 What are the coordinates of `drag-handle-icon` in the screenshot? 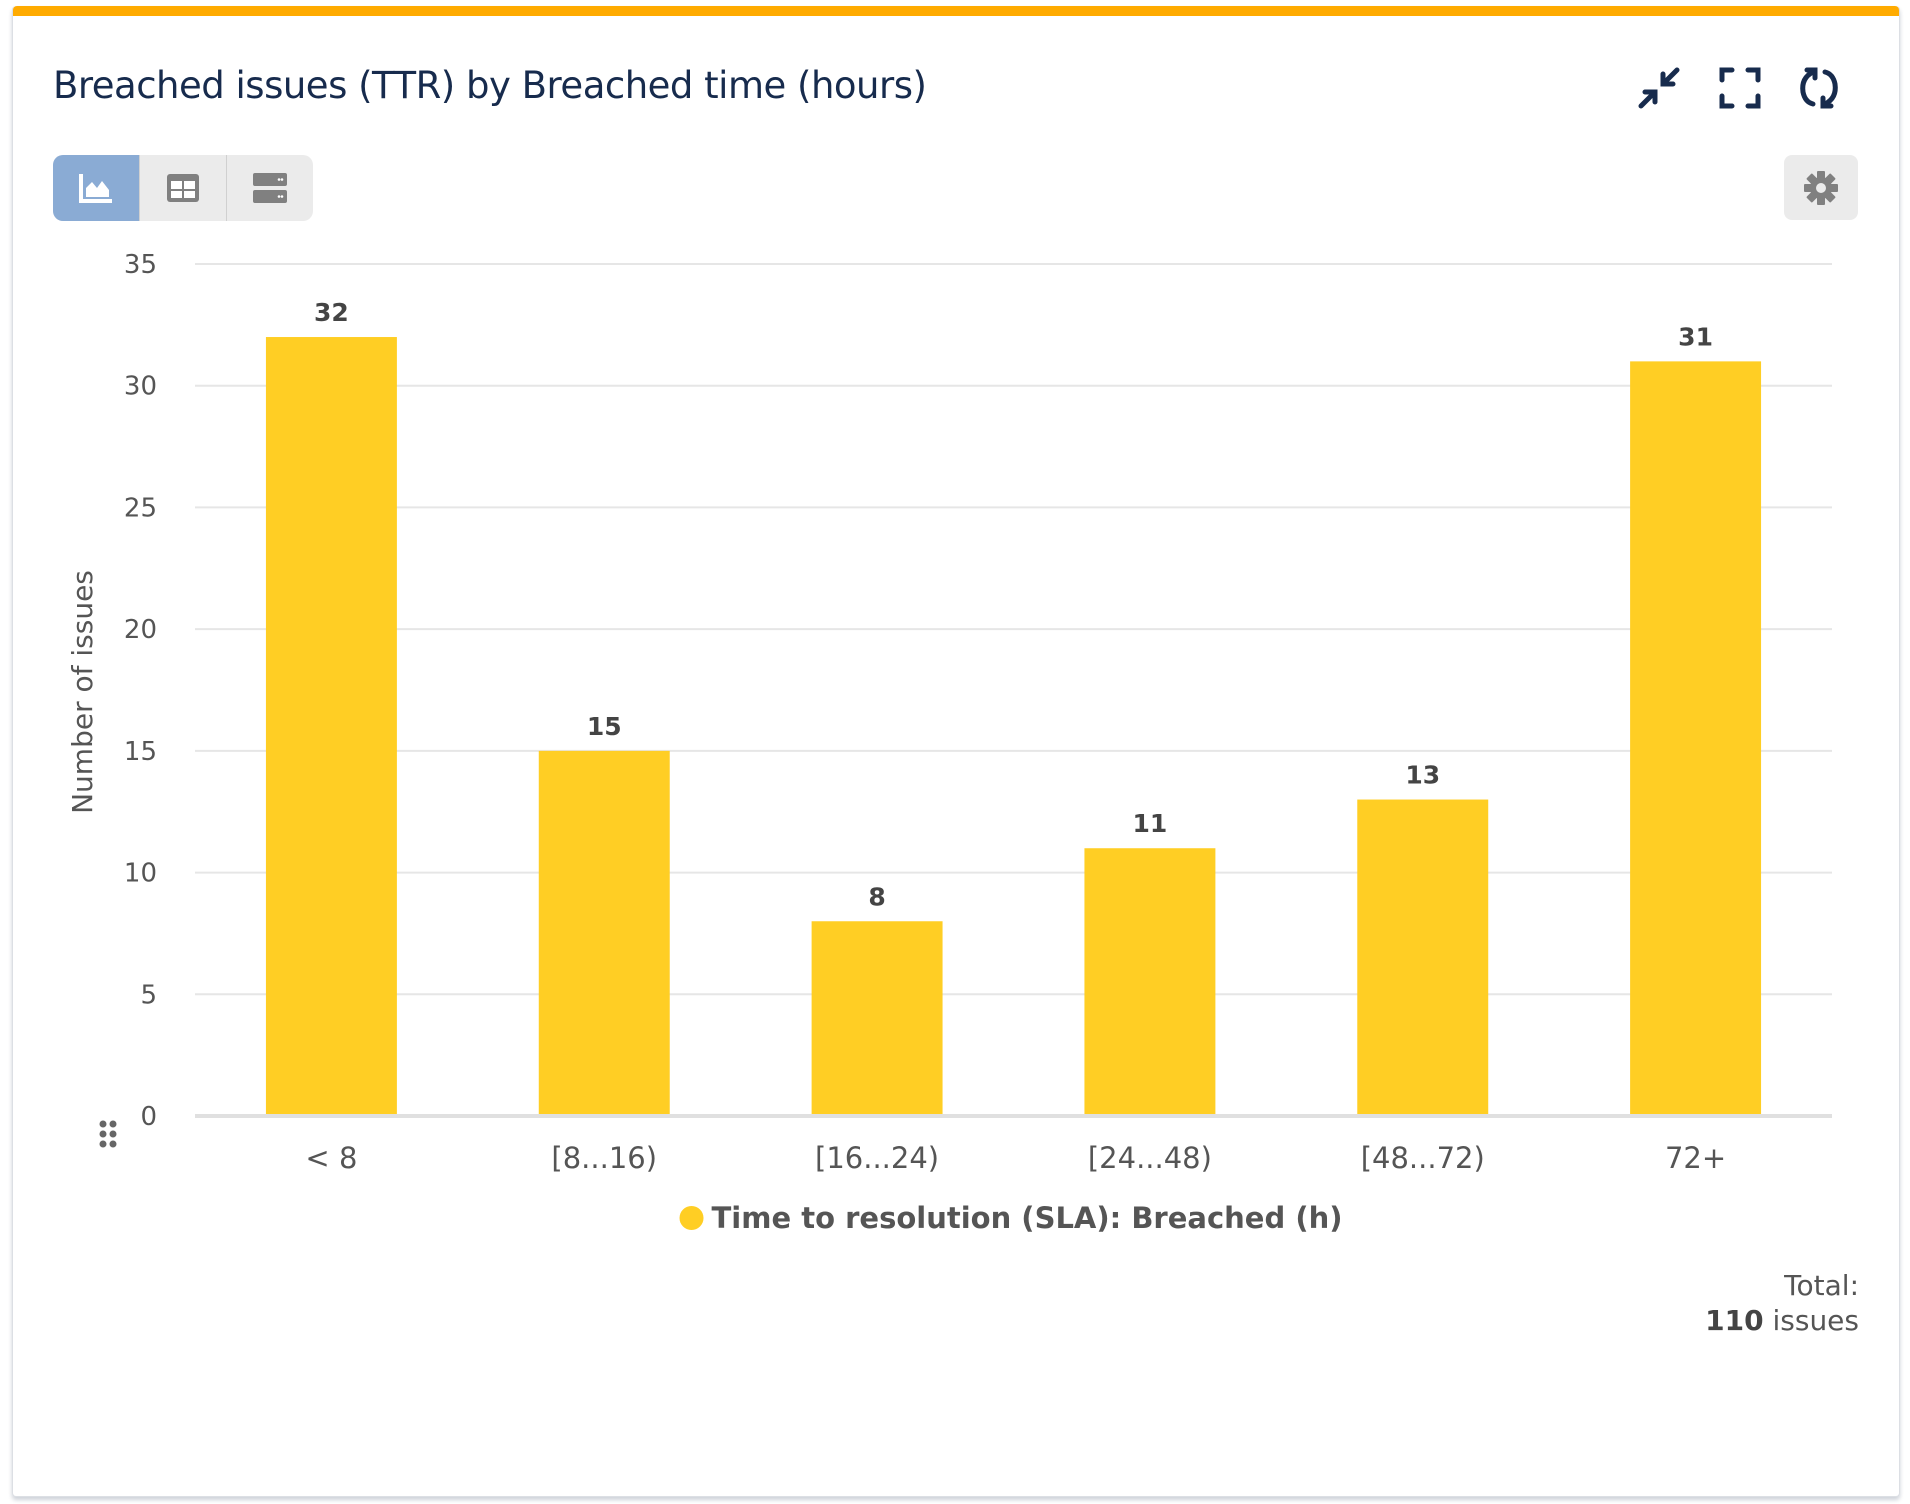 It's located at (108, 1134).